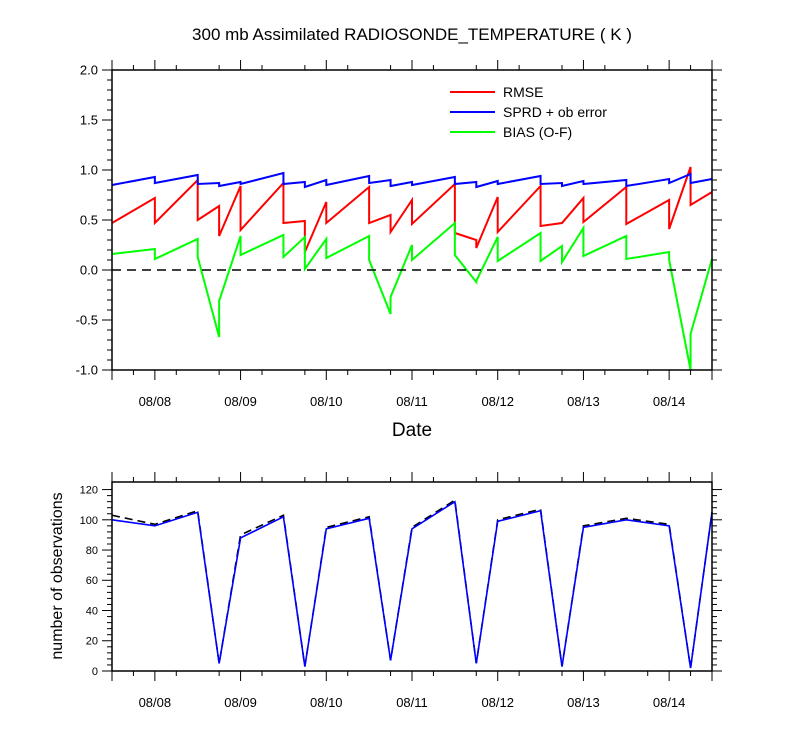 The width and height of the screenshot is (800, 750). Describe the element at coordinates (87, 370) in the screenshot. I see `top-y-tick-label: -1.0` at that location.